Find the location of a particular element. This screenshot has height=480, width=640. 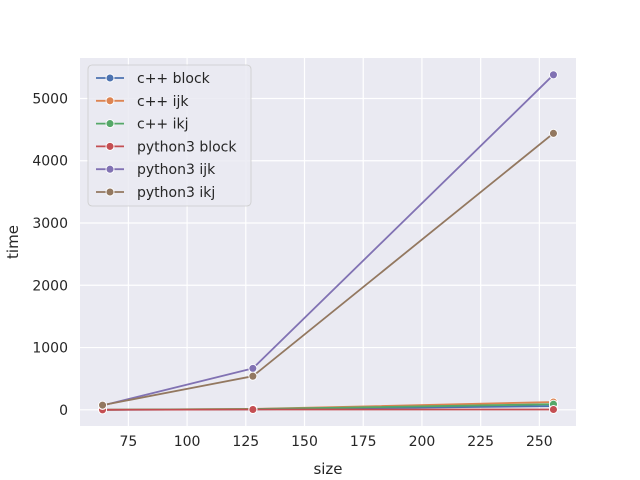

x-tick-label: 200 is located at coordinates (422, 442).